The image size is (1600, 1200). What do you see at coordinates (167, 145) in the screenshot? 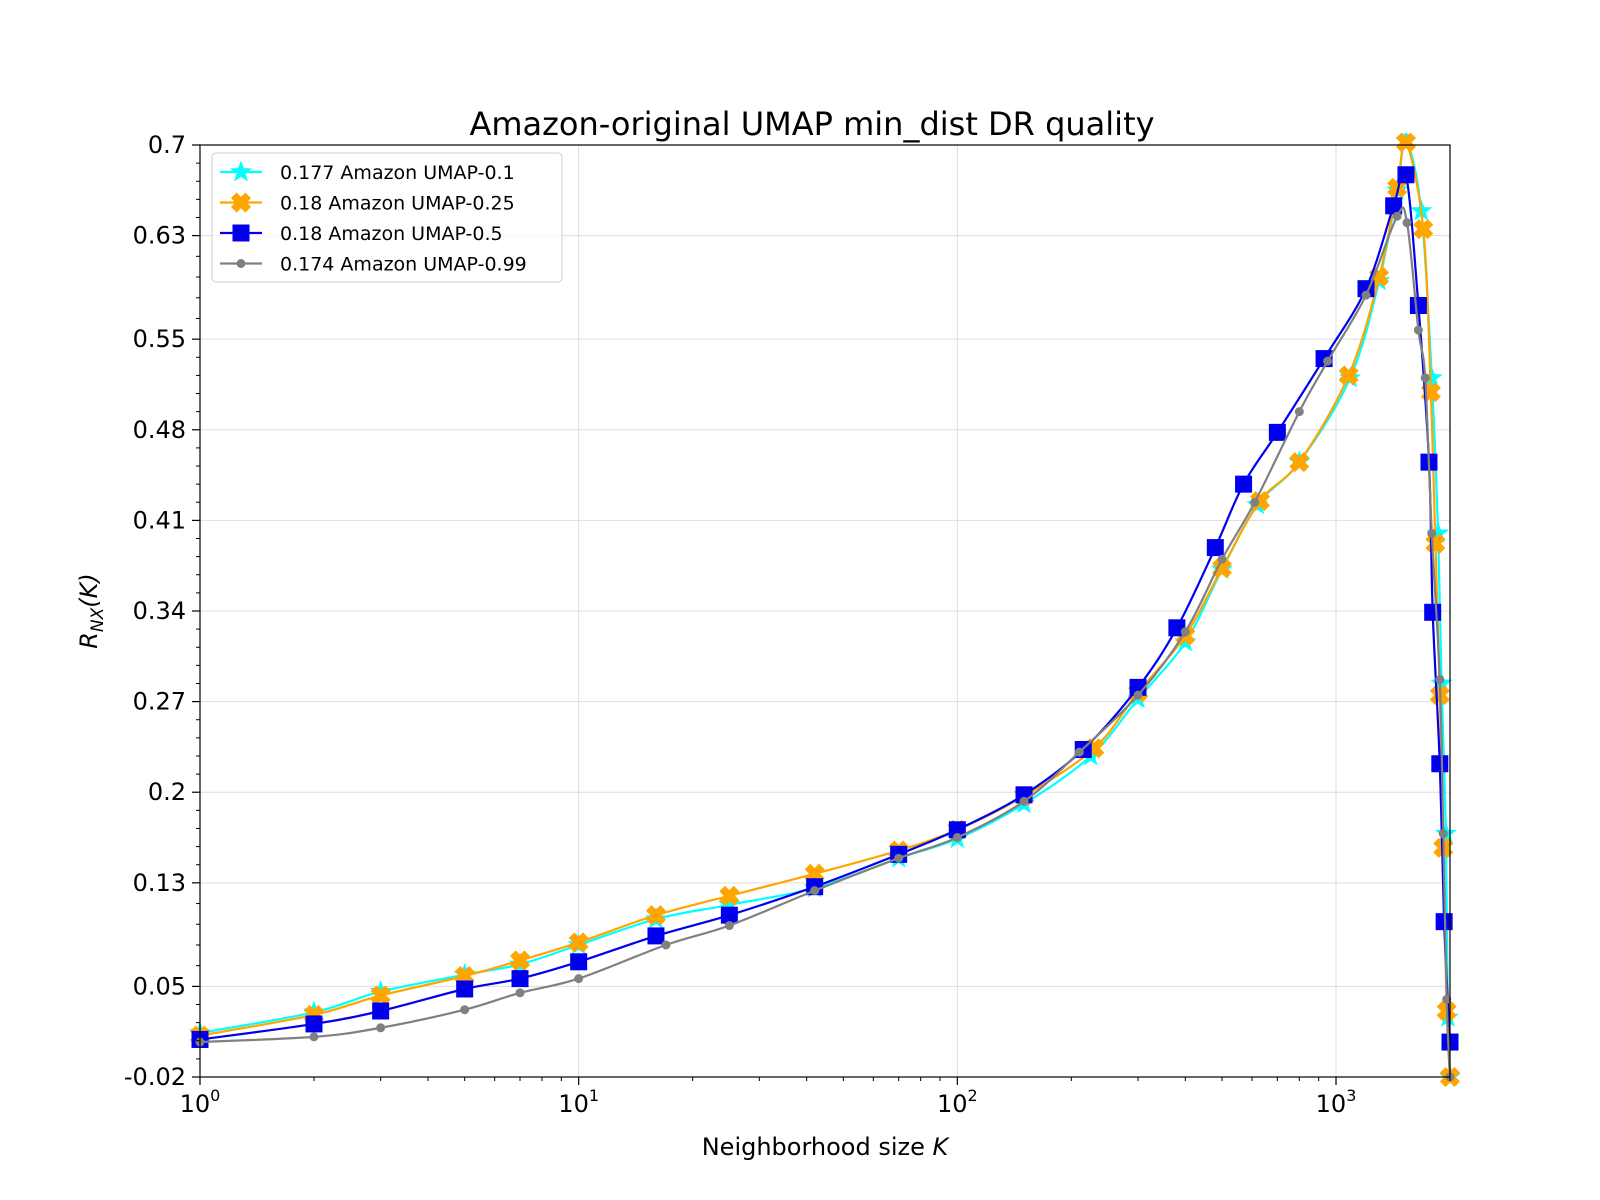
I see `y-tick-label: 0.7` at bounding box center [167, 145].